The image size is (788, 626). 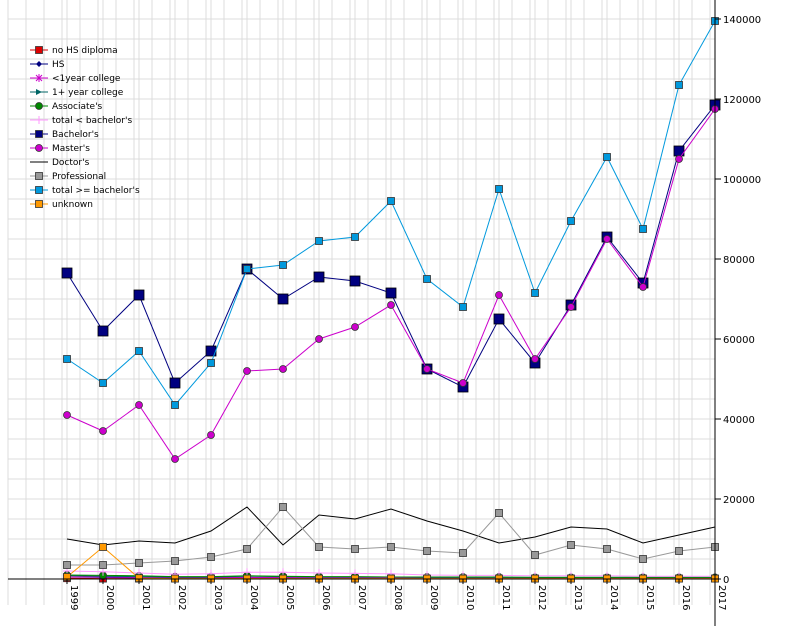 I want to click on x-tick-label: 2010, so click(x=469, y=597).